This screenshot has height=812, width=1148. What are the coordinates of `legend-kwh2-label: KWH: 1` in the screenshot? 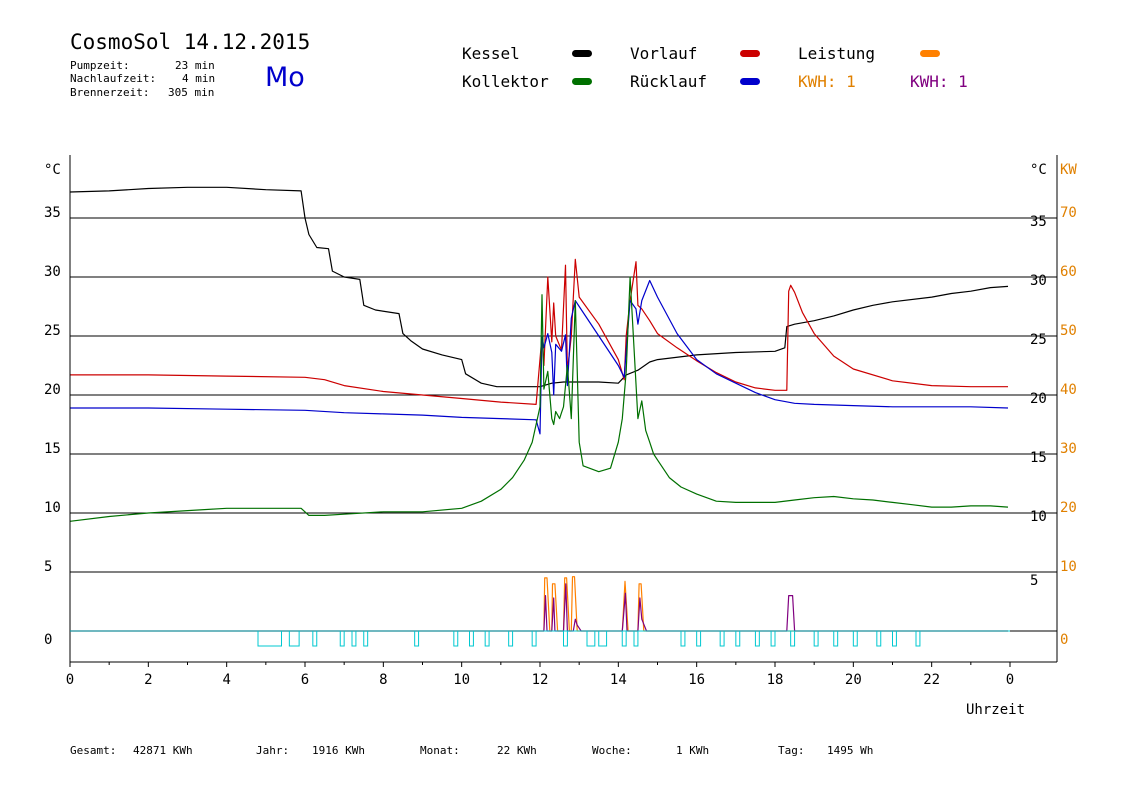 It's located at (939, 81).